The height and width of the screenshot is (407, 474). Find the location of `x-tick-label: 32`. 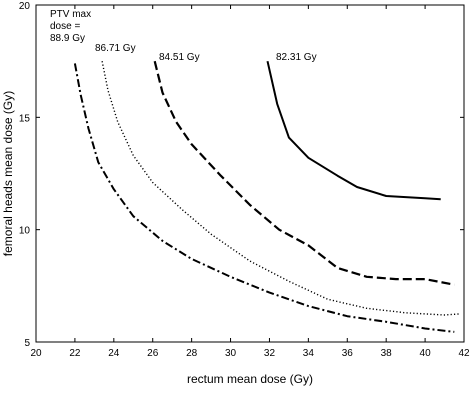

x-tick-label: 32 is located at coordinates (270, 353).